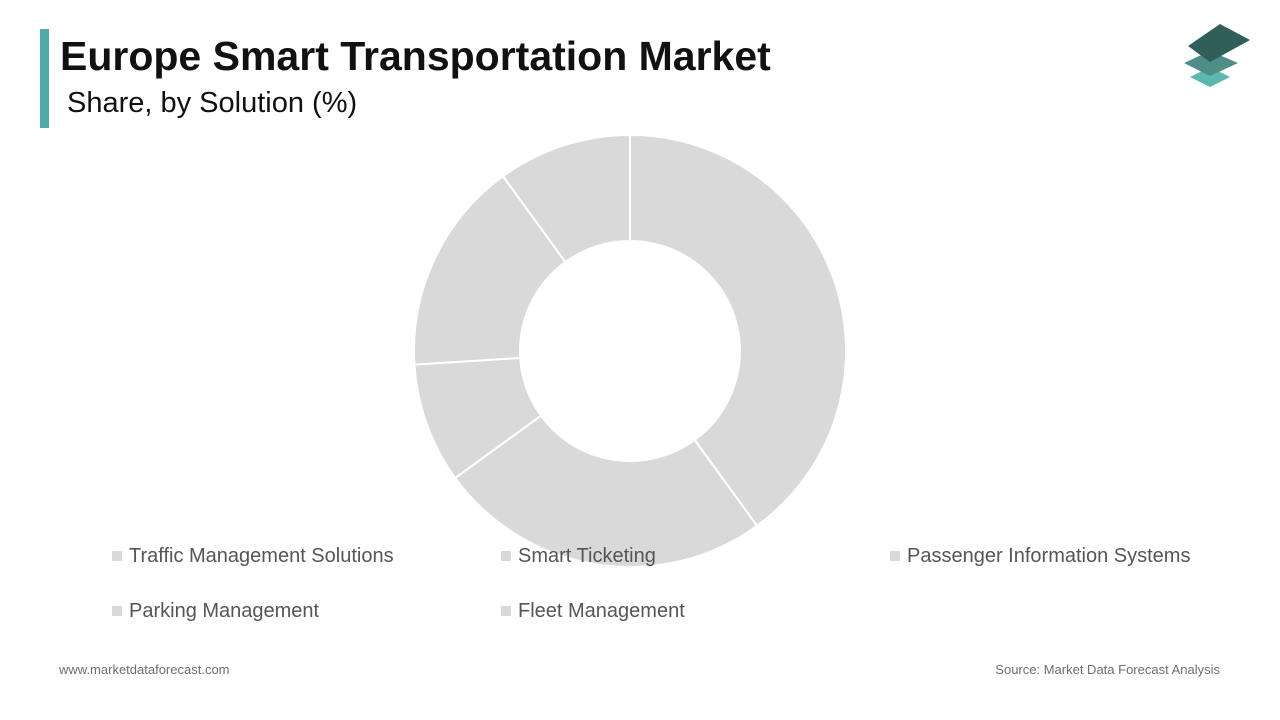 This screenshot has height=720, width=1280. What do you see at coordinates (415, 56) in the screenshot?
I see `chart-title: Europe Smart Transportation Market` at bounding box center [415, 56].